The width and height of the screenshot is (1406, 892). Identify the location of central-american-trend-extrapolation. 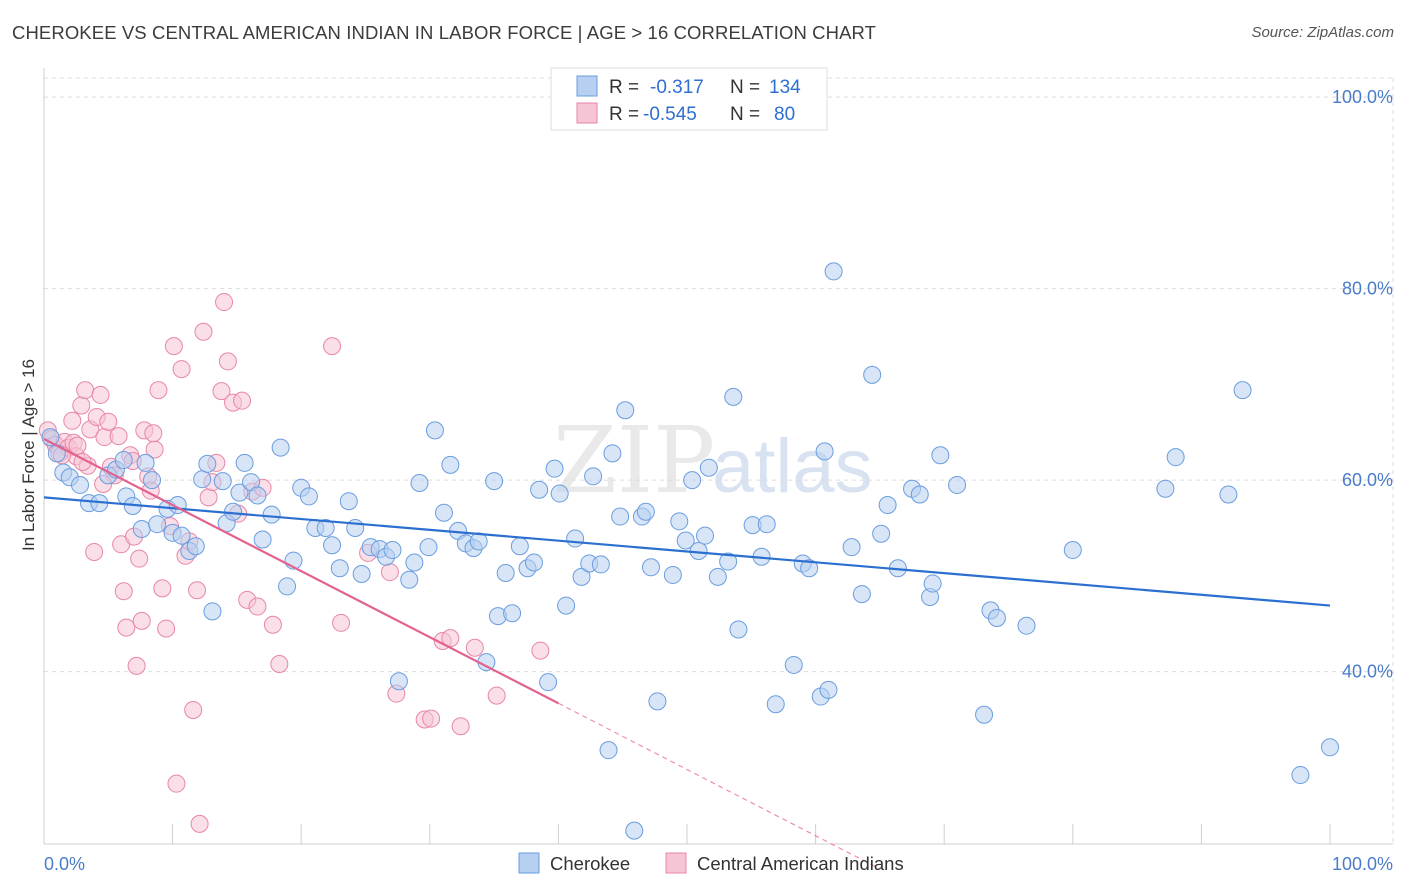
(719, 786).